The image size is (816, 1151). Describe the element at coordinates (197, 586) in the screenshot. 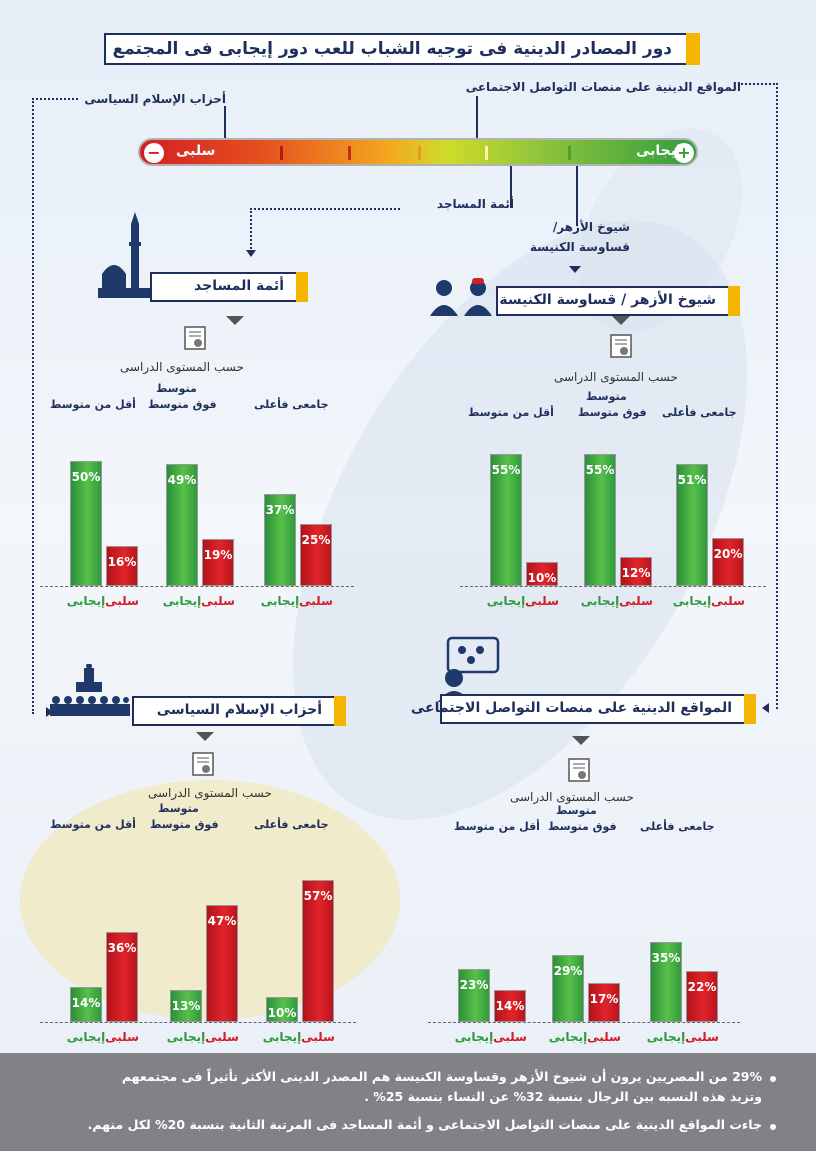

I see `mosques-baseline` at that location.